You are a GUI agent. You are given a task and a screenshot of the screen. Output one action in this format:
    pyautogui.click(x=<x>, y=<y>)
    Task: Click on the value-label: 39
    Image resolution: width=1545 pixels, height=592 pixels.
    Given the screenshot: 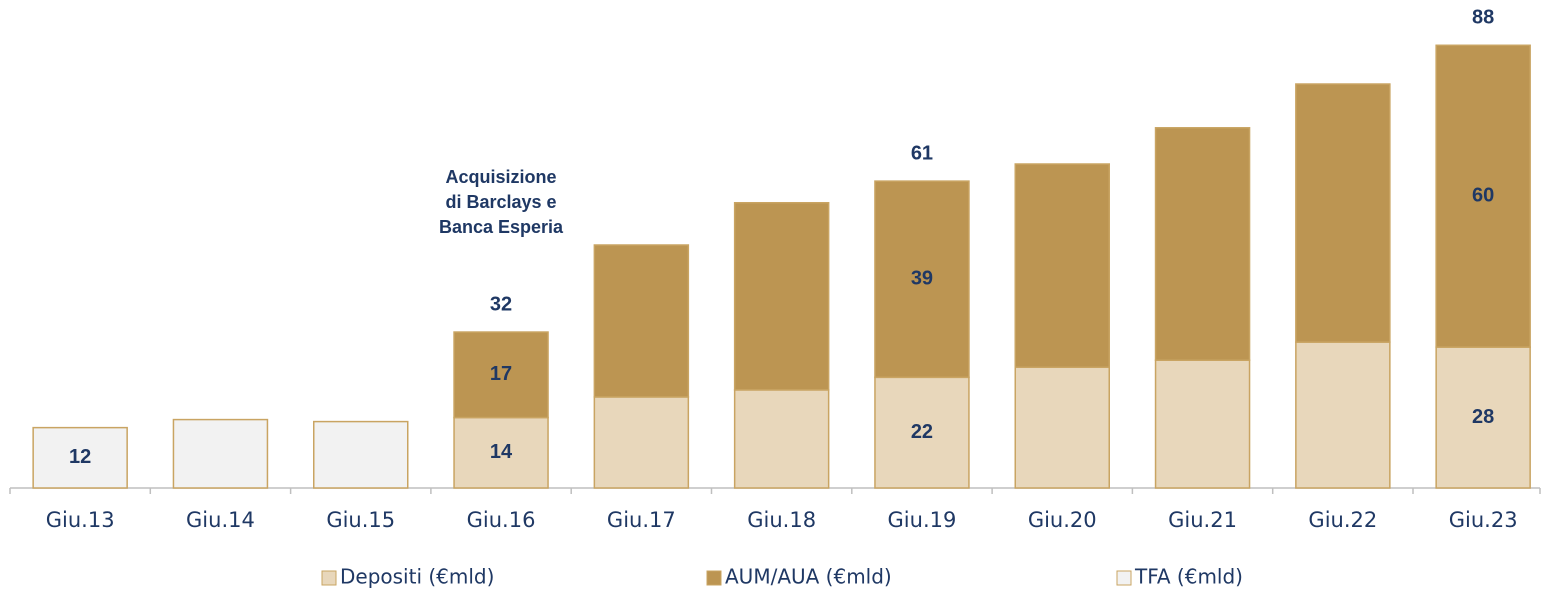 What is the action you would take?
    pyautogui.click(x=922, y=278)
    